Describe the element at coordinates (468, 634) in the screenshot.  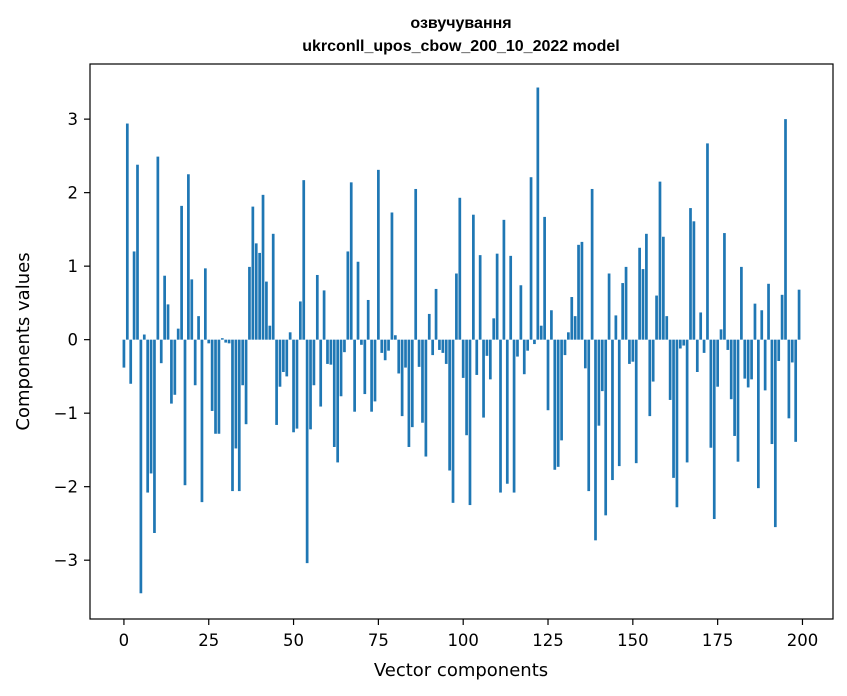
I see `x-axis-ticks: 0 25 50 75 100 125 150 175 200` at that location.